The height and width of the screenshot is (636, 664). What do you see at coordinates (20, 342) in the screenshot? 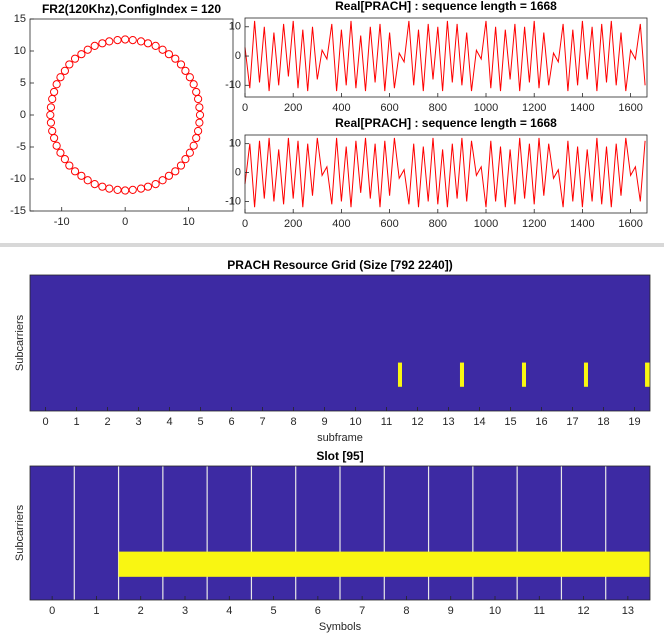
I see `y-axis-label: Subcarriers` at bounding box center [20, 342].